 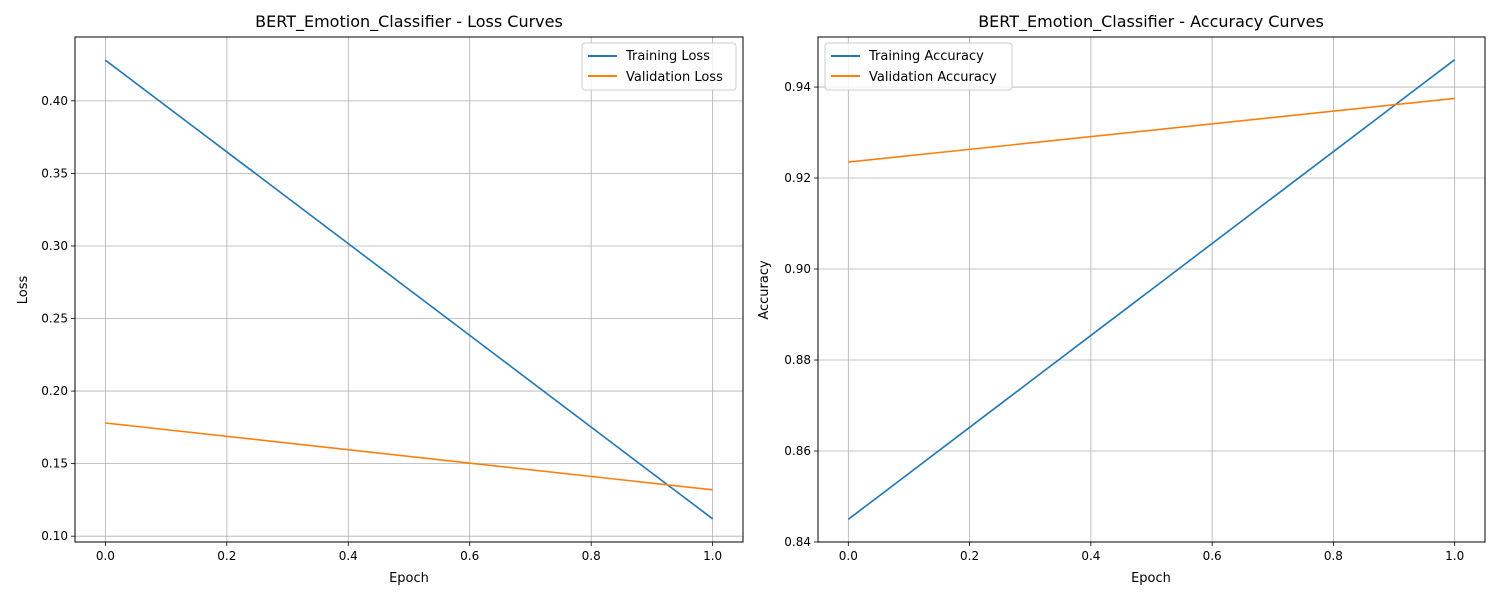 I want to click on loss-y-tick-label: 0.30, so click(x=54, y=246).